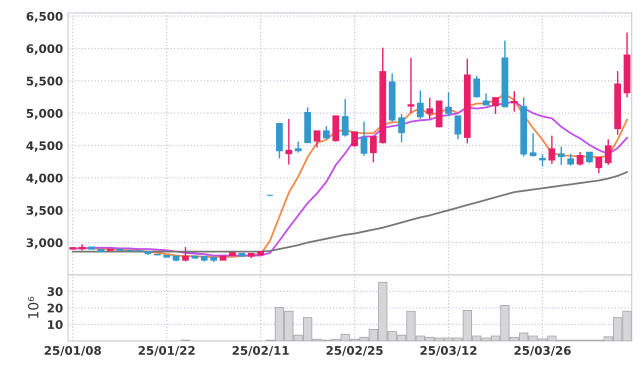 The height and width of the screenshot is (369, 642). What do you see at coordinates (542, 351) in the screenshot?
I see `x-tick-label: 25/03/26` at bounding box center [542, 351].